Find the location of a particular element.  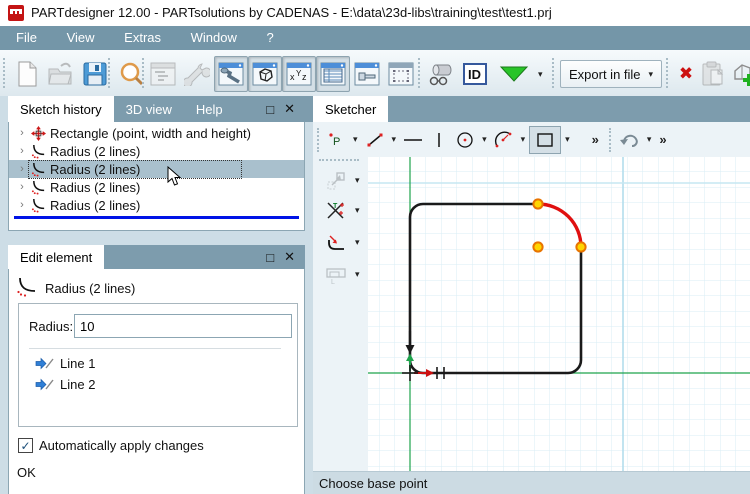

rectangle-tool-icon is located at coordinates (545, 139).